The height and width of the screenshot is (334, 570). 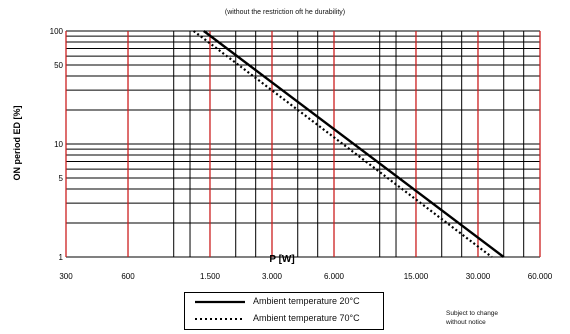 I want to click on disclaimer-note: Subject to change without notice, so click(x=472, y=318).